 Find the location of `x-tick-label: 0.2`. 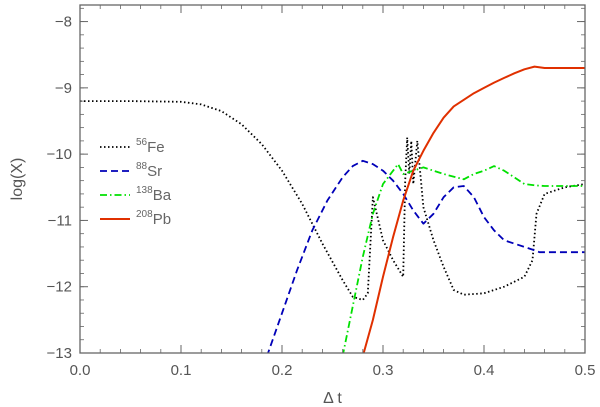

x-tick-label: 0.2 is located at coordinates (282, 370).